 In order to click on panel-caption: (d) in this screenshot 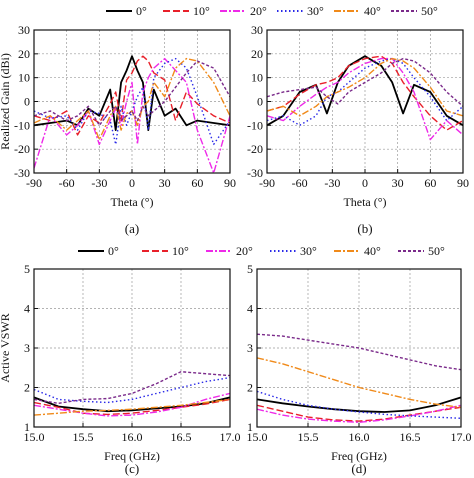, I will do `click(358, 468)`.